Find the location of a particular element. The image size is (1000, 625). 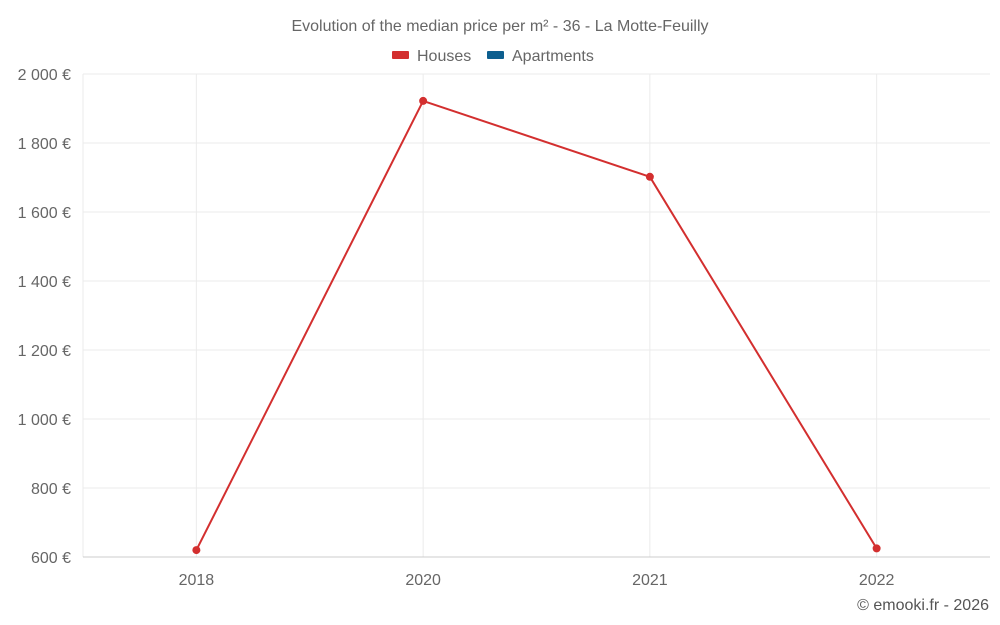

legend: Houses Apartments is located at coordinates (493, 56).